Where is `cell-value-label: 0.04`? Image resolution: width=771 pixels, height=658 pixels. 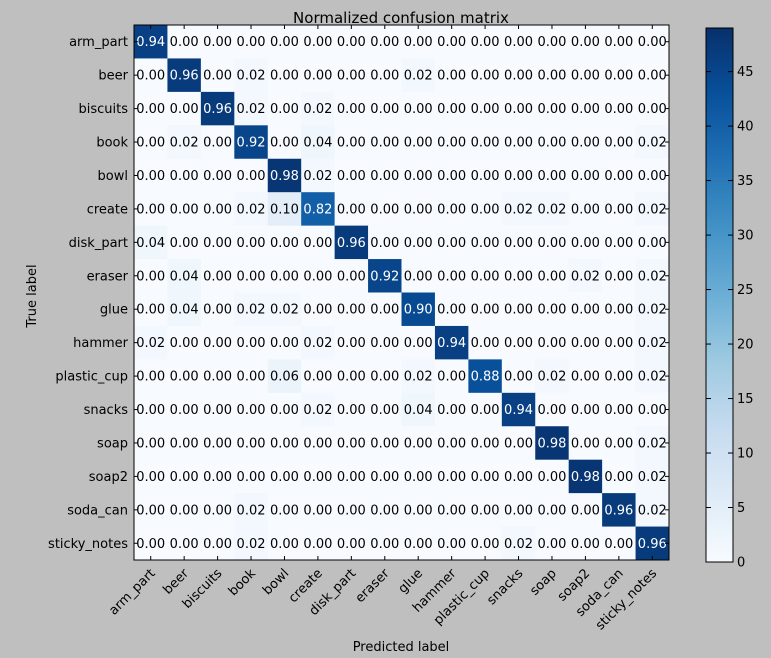
cell-value-label: 0.04 is located at coordinates (150, 243).